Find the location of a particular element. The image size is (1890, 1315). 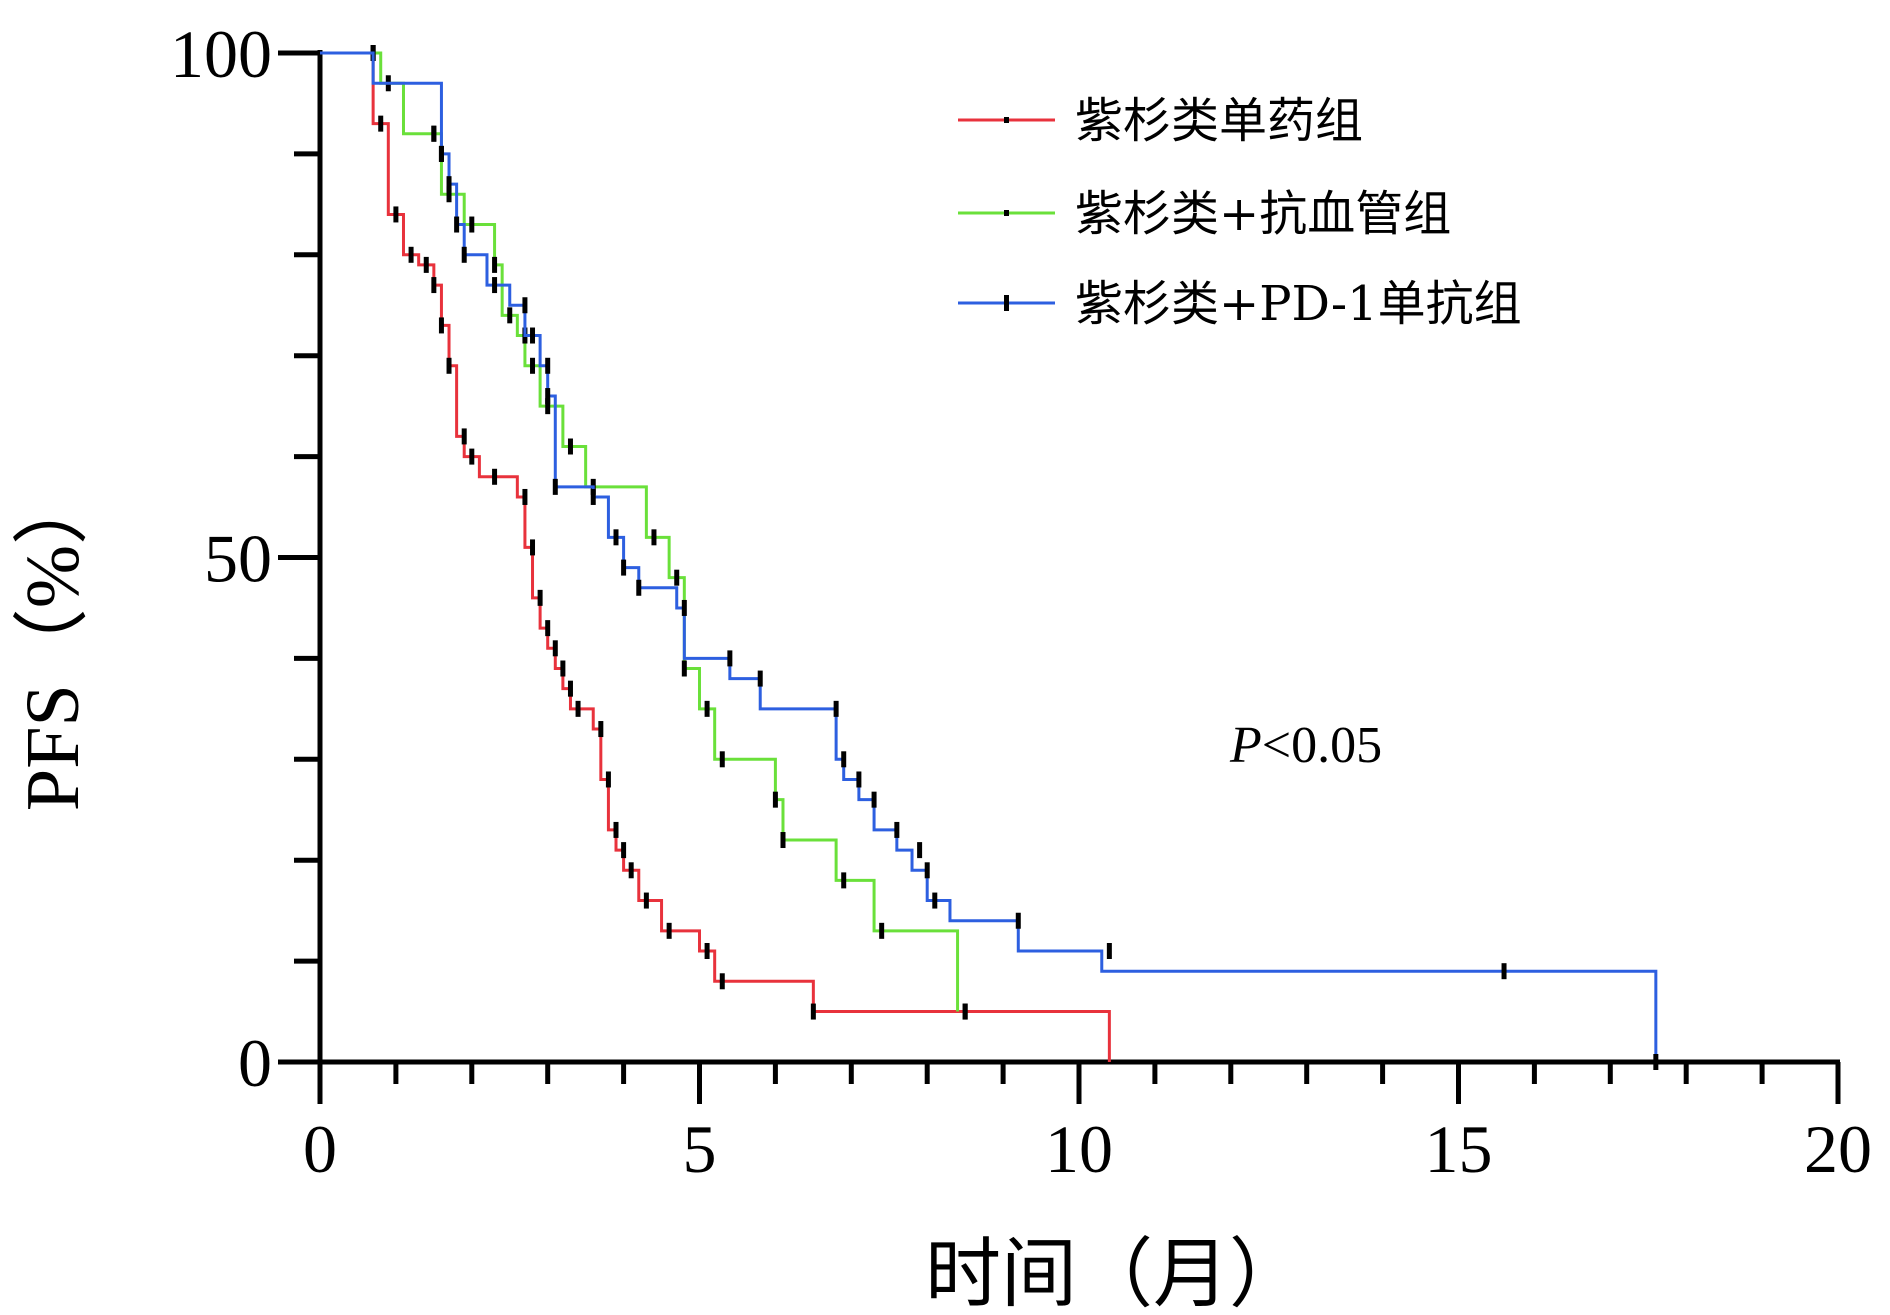

y-tick-label: 0 is located at coordinates (255, 1063).